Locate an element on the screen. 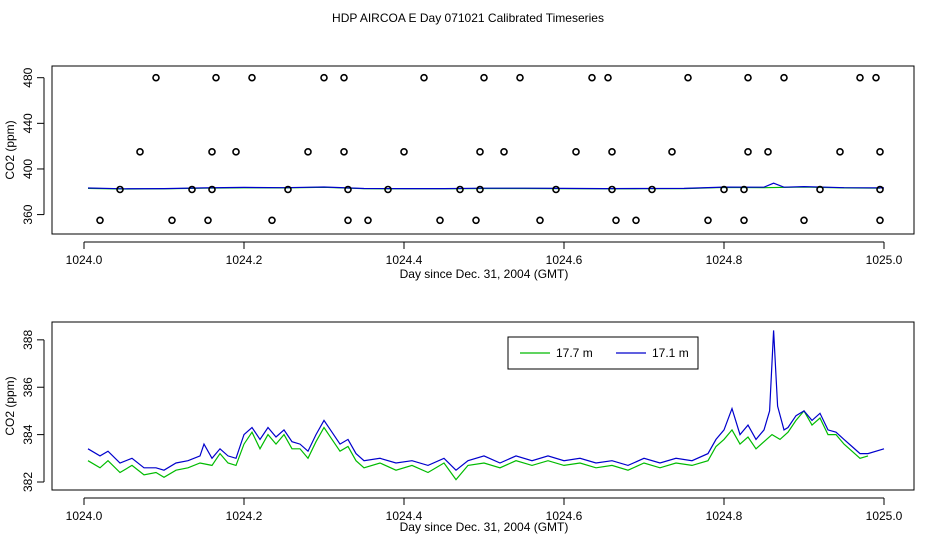 This screenshot has width=936, height=540. y-tick-label: 400 is located at coordinates (28, 169).